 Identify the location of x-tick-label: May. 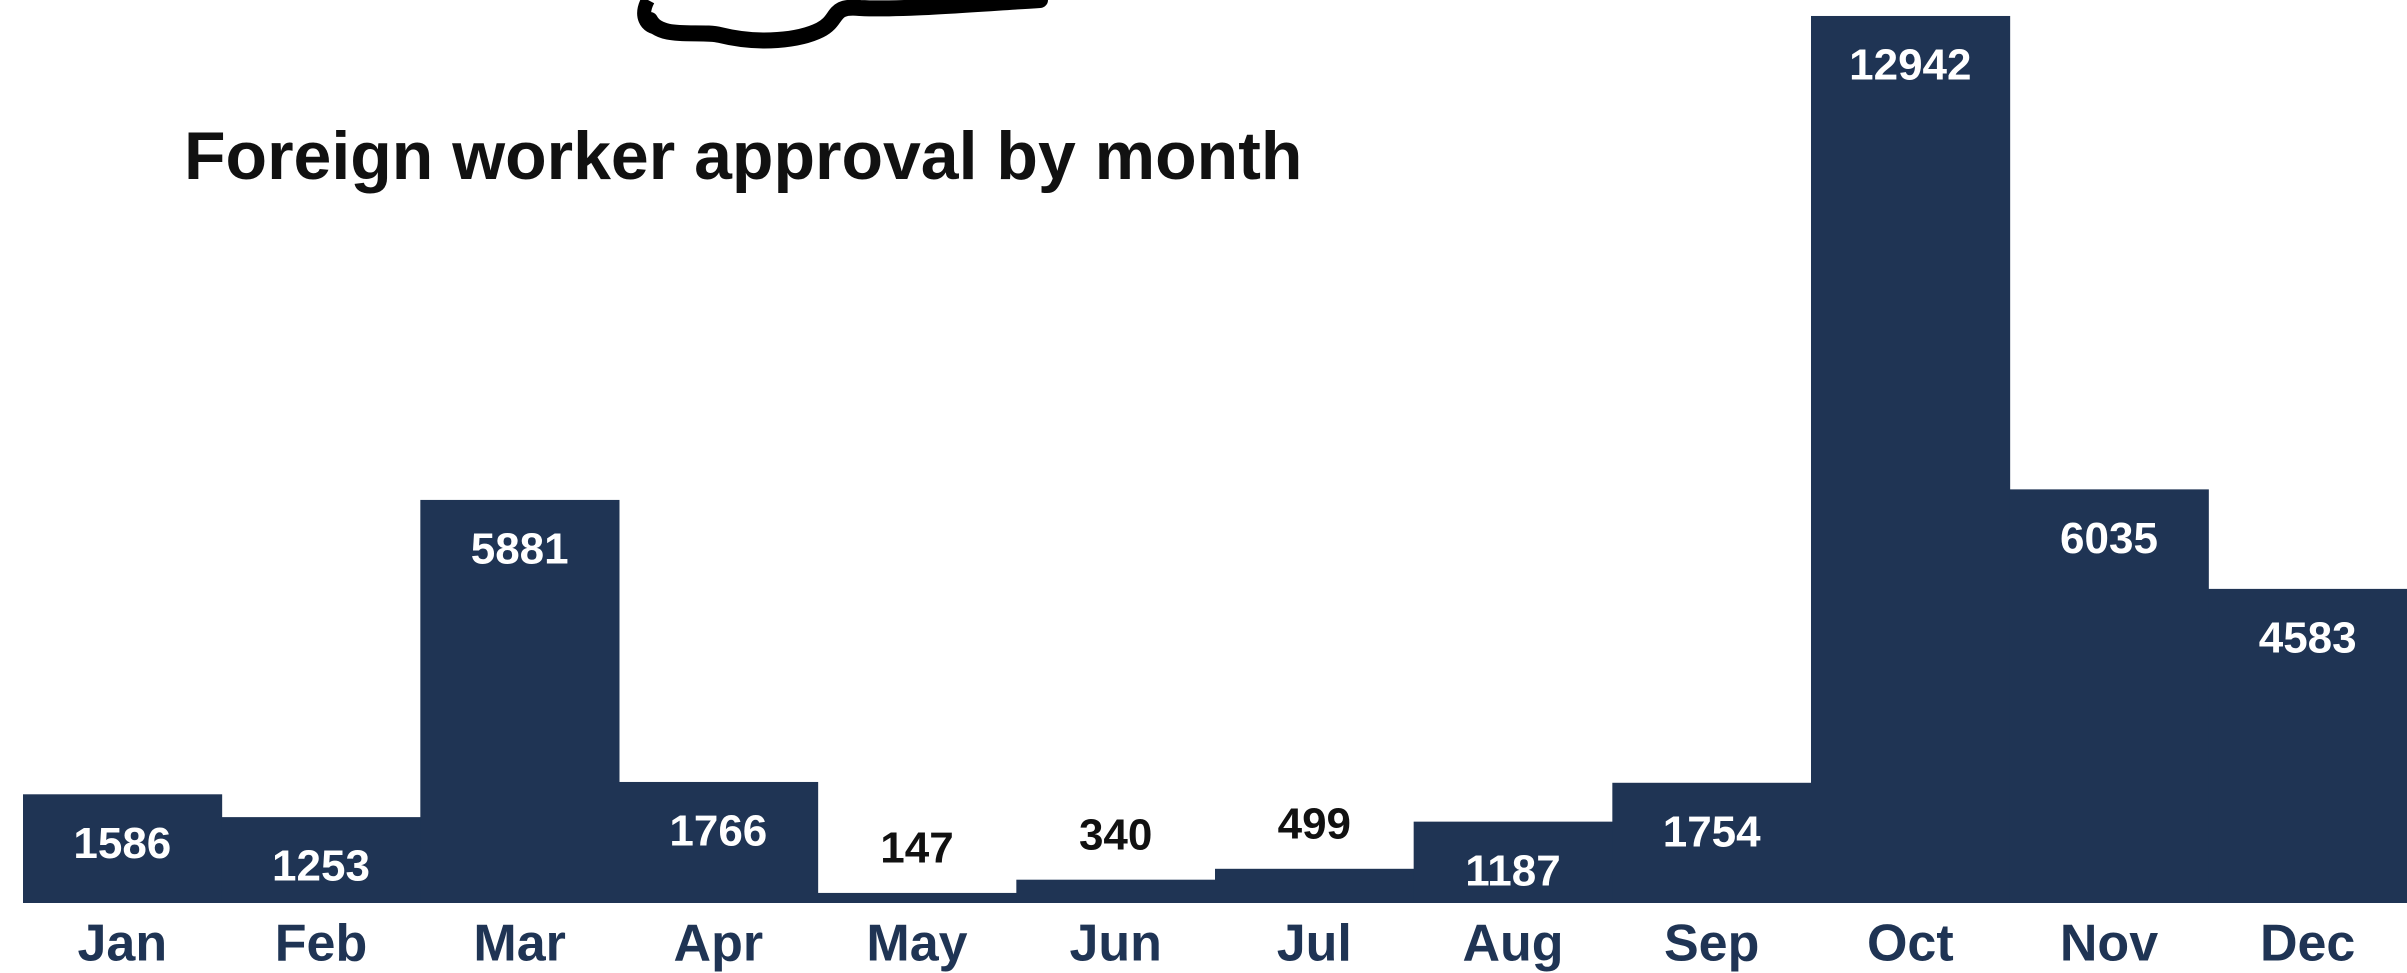
(916, 944).